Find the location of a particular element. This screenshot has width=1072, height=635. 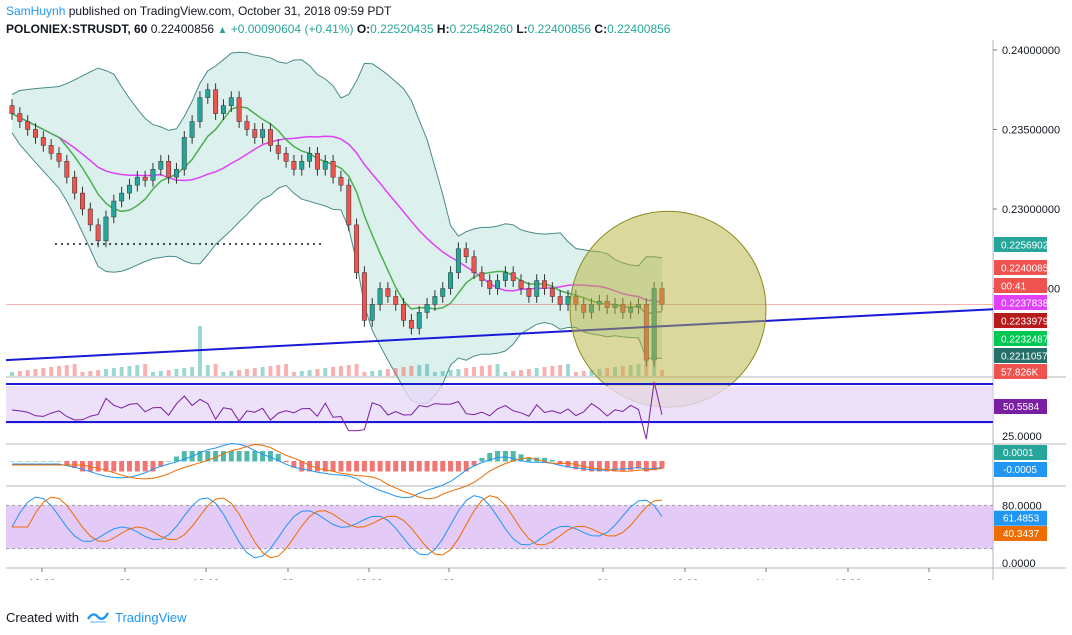

price-label-text: 0.22400856 is located at coordinates (1027, 269).